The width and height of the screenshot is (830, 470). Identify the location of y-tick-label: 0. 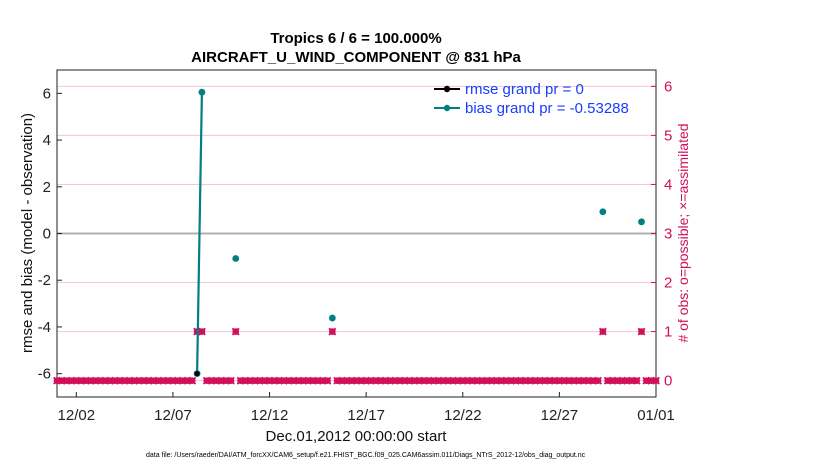
(47, 234).